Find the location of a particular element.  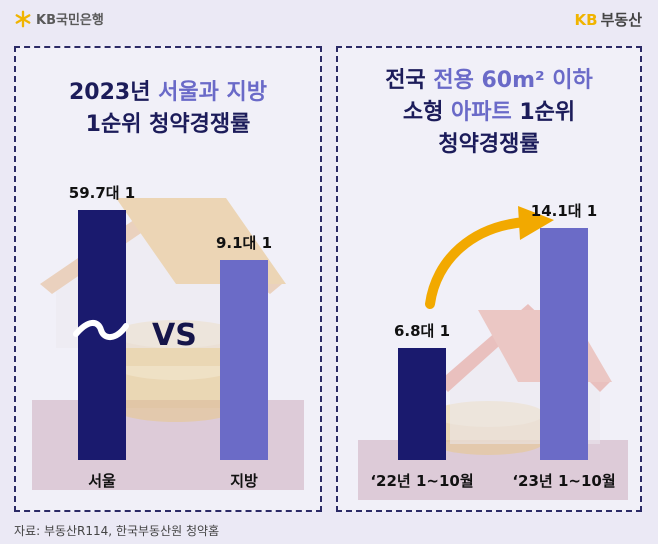

right-title-plain2: 소형 is located at coordinates (426, 112).